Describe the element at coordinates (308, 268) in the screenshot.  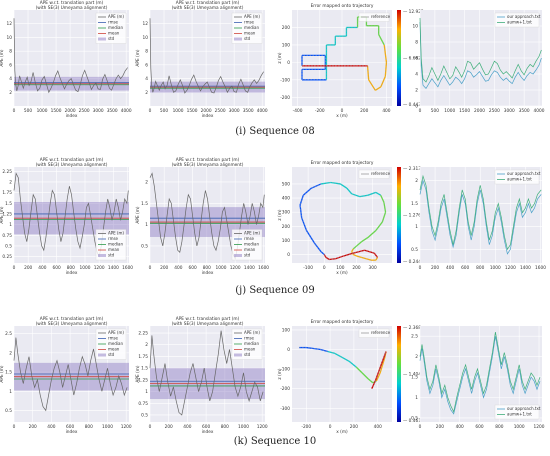
I see `x-tick-label: -100` at that location.